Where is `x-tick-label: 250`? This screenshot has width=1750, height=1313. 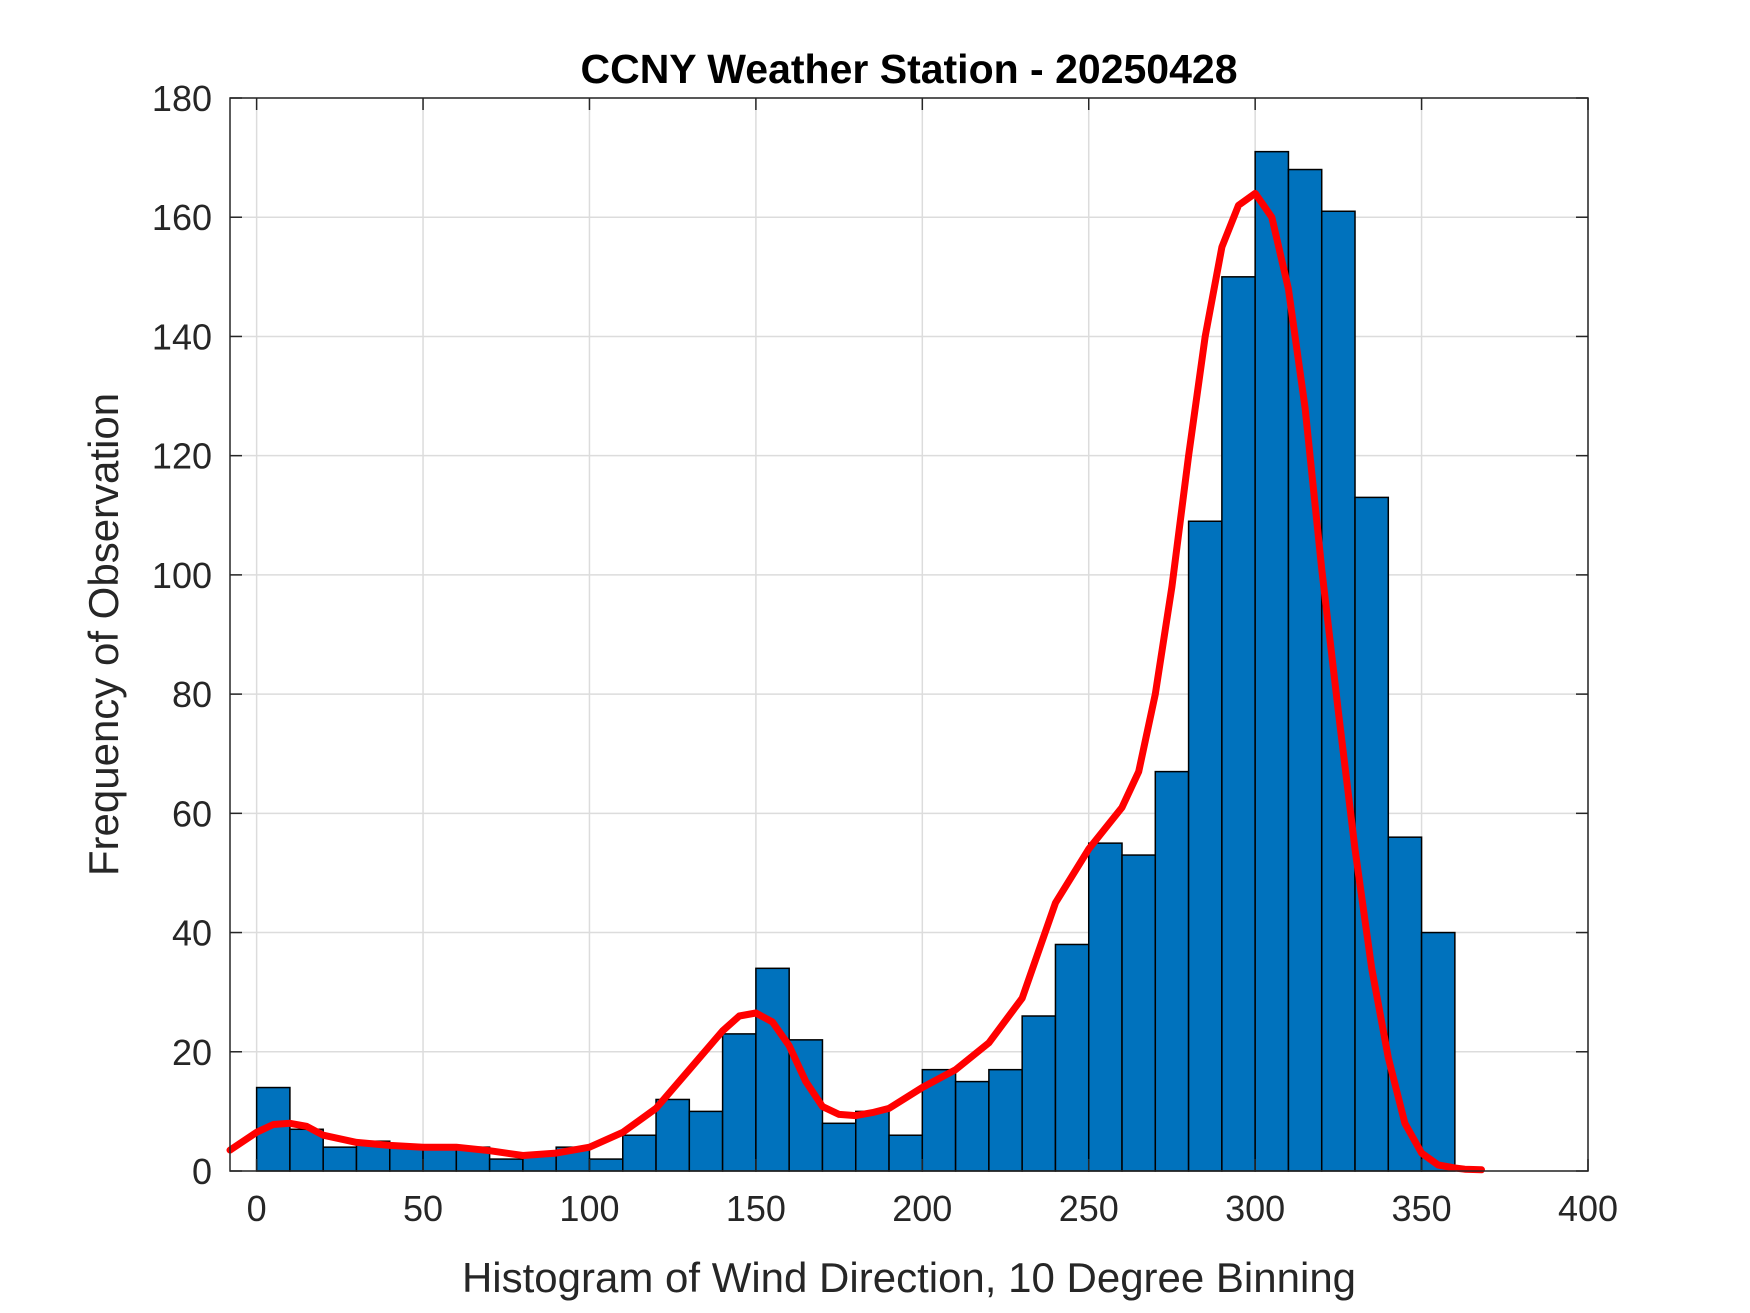 x-tick-label: 250 is located at coordinates (1089, 1208).